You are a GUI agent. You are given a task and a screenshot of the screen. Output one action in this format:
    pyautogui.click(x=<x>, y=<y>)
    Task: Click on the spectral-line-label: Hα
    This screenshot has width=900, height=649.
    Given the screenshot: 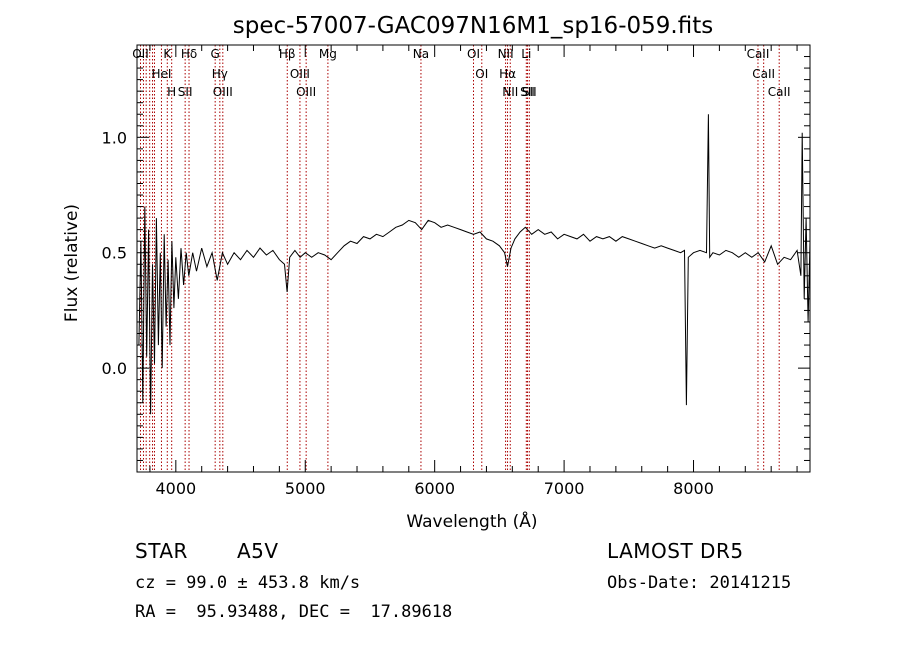 What is the action you would take?
    pyautogui.click(x=507, y=74)
    